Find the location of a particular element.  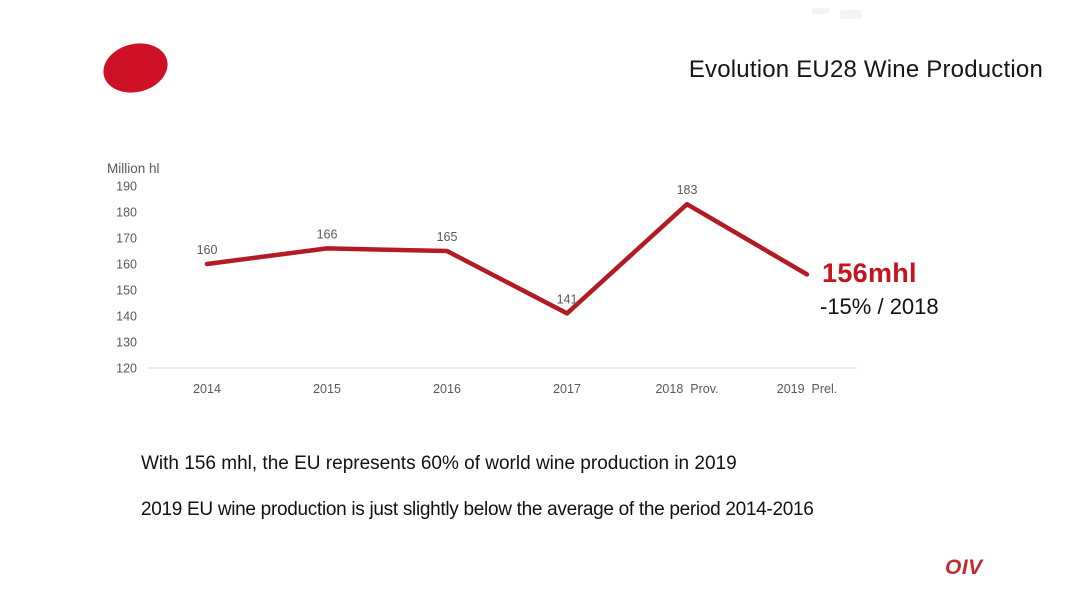

data-point-label: 141 is located at coordinates (567, 299).